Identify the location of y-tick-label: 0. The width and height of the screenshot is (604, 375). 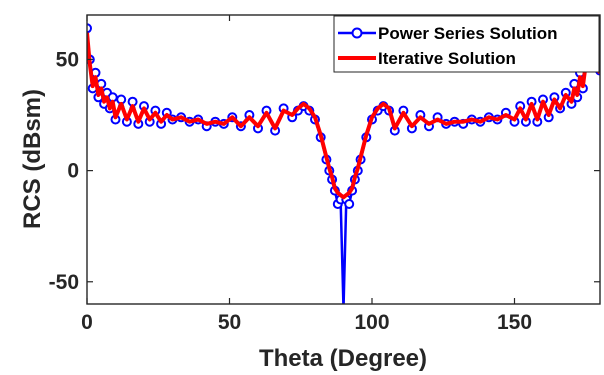
(73, 171).